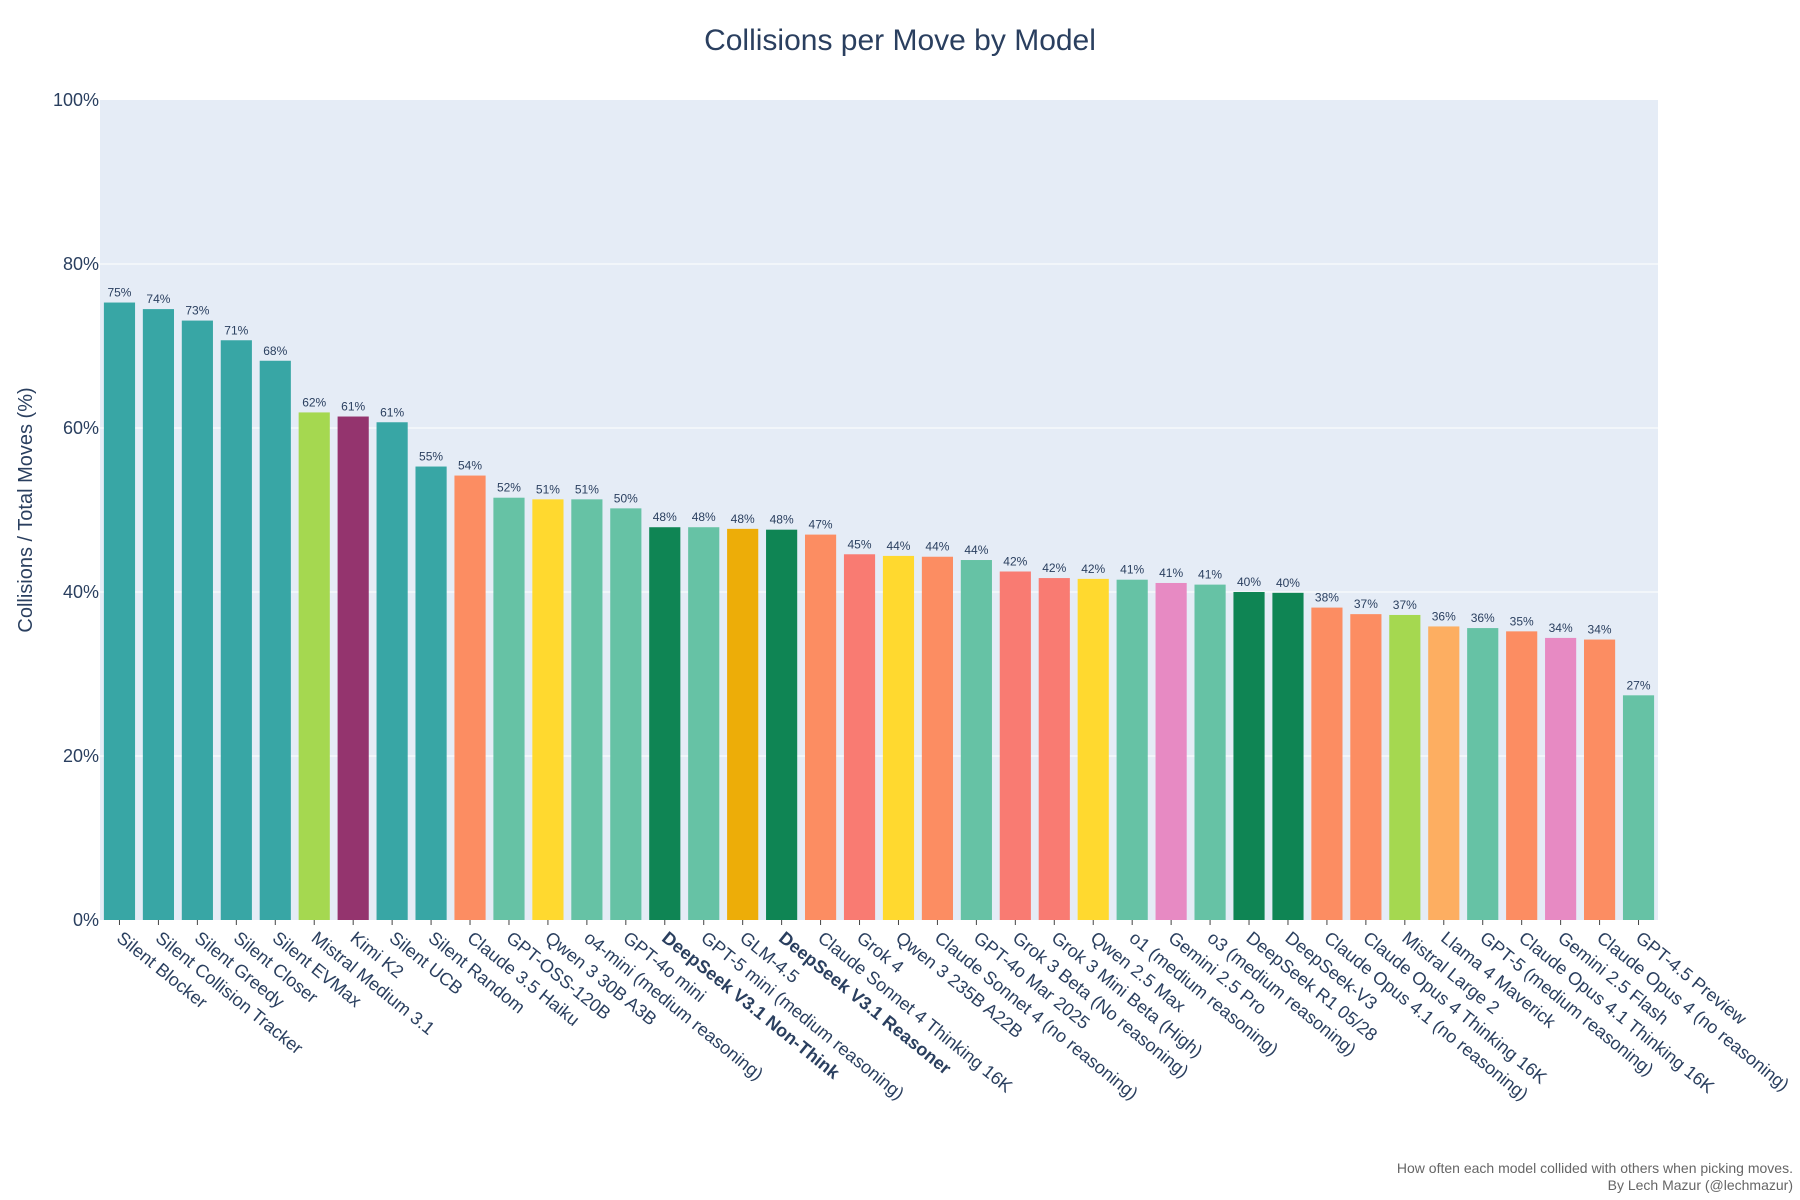  What do you see at coordinates (81, 756) in the screenshot?
I see `y-tick-label: 20%` at bounding box center [81, 756].